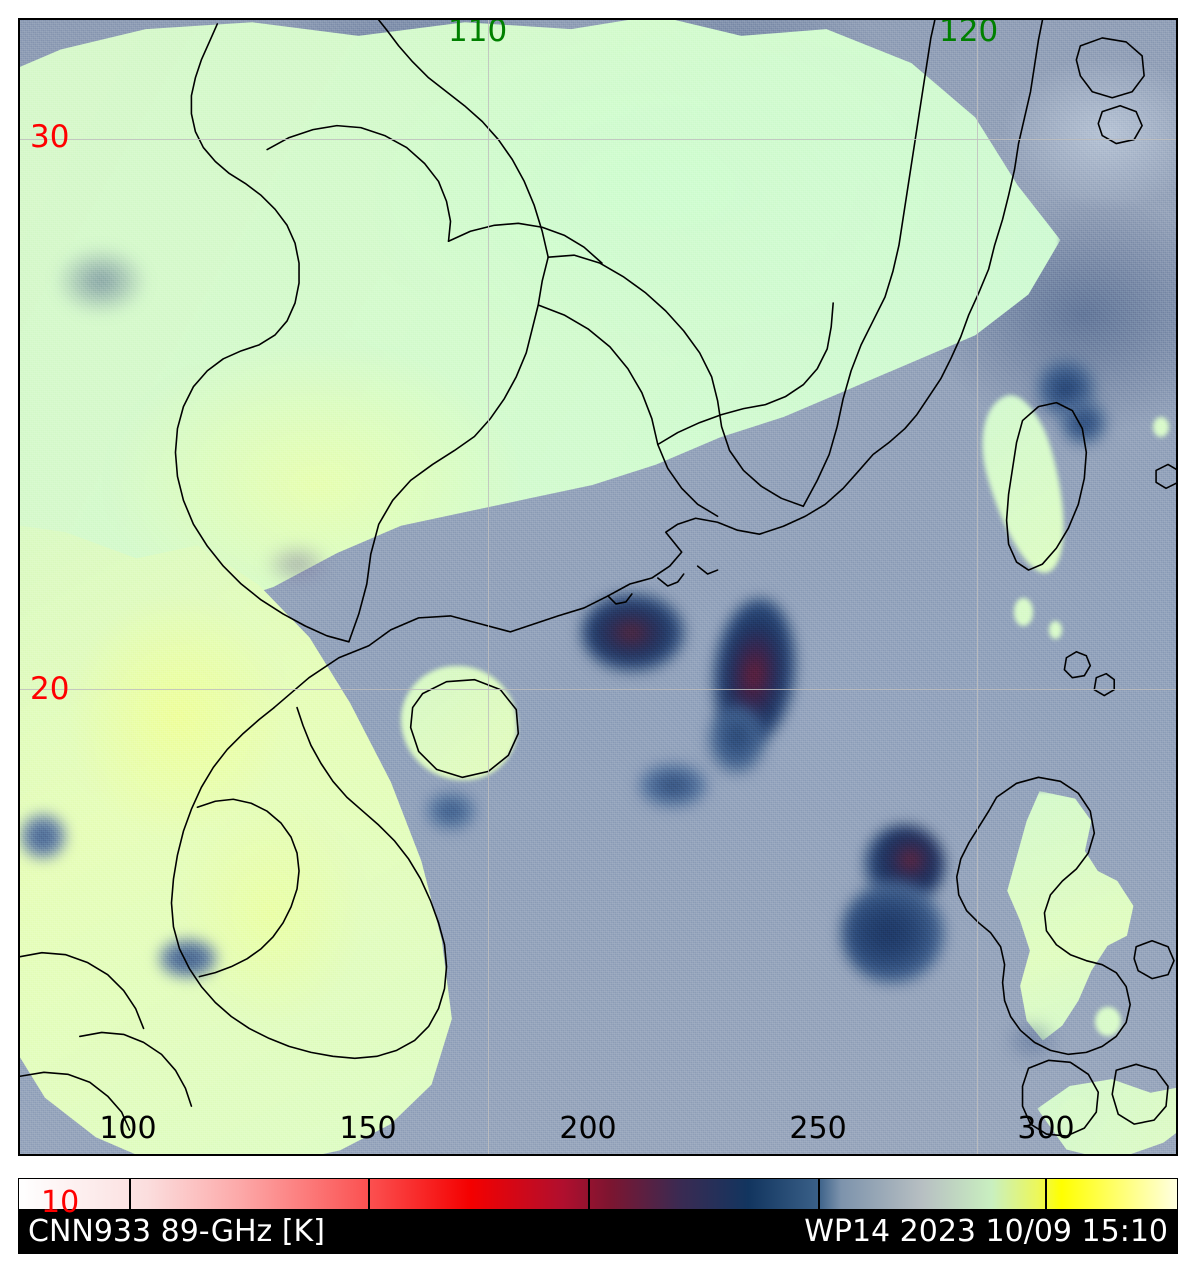  Describe the element at coordinates (60, 1202) in the screenshot. I see `colorbar-overflow-label: 10` at that location.